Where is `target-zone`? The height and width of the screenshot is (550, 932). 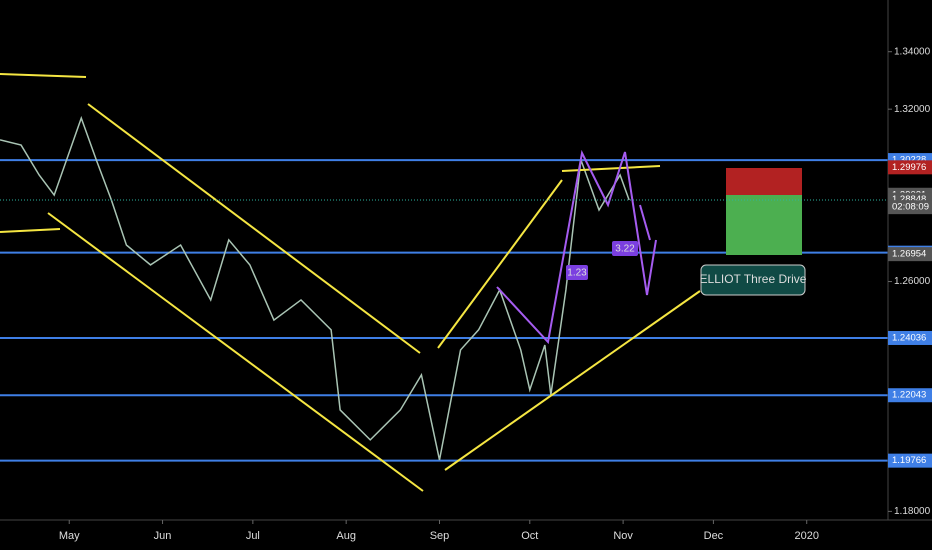
target-zone is located at coordinates (764, 225).